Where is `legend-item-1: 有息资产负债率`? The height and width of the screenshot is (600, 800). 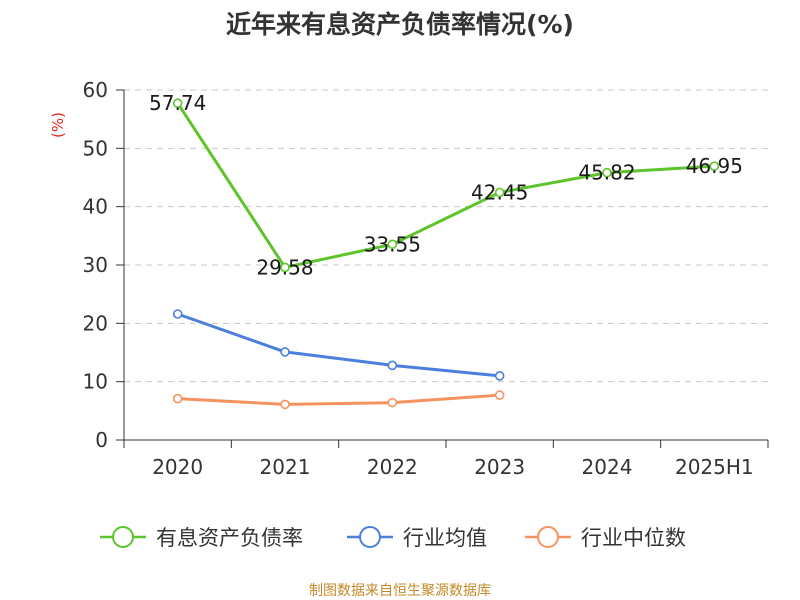
legend-item-1: 有息资产负债率 is located at coordinates (201, 538).